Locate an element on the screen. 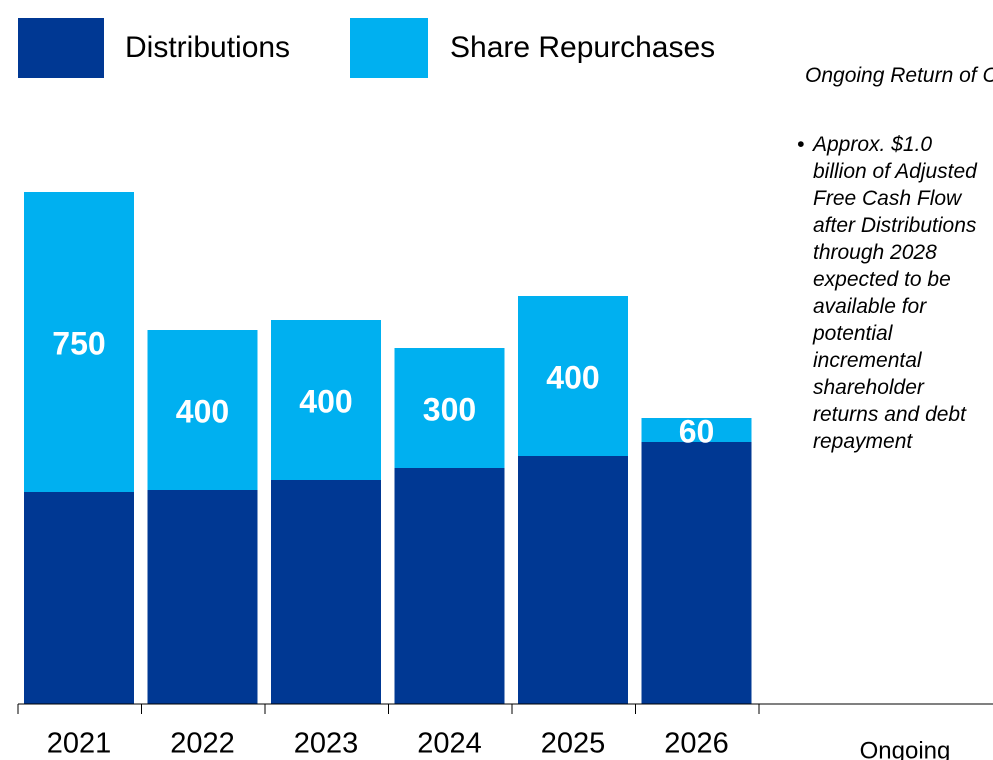  x-tick-label: 2025 is located at coordinates (573, 744).